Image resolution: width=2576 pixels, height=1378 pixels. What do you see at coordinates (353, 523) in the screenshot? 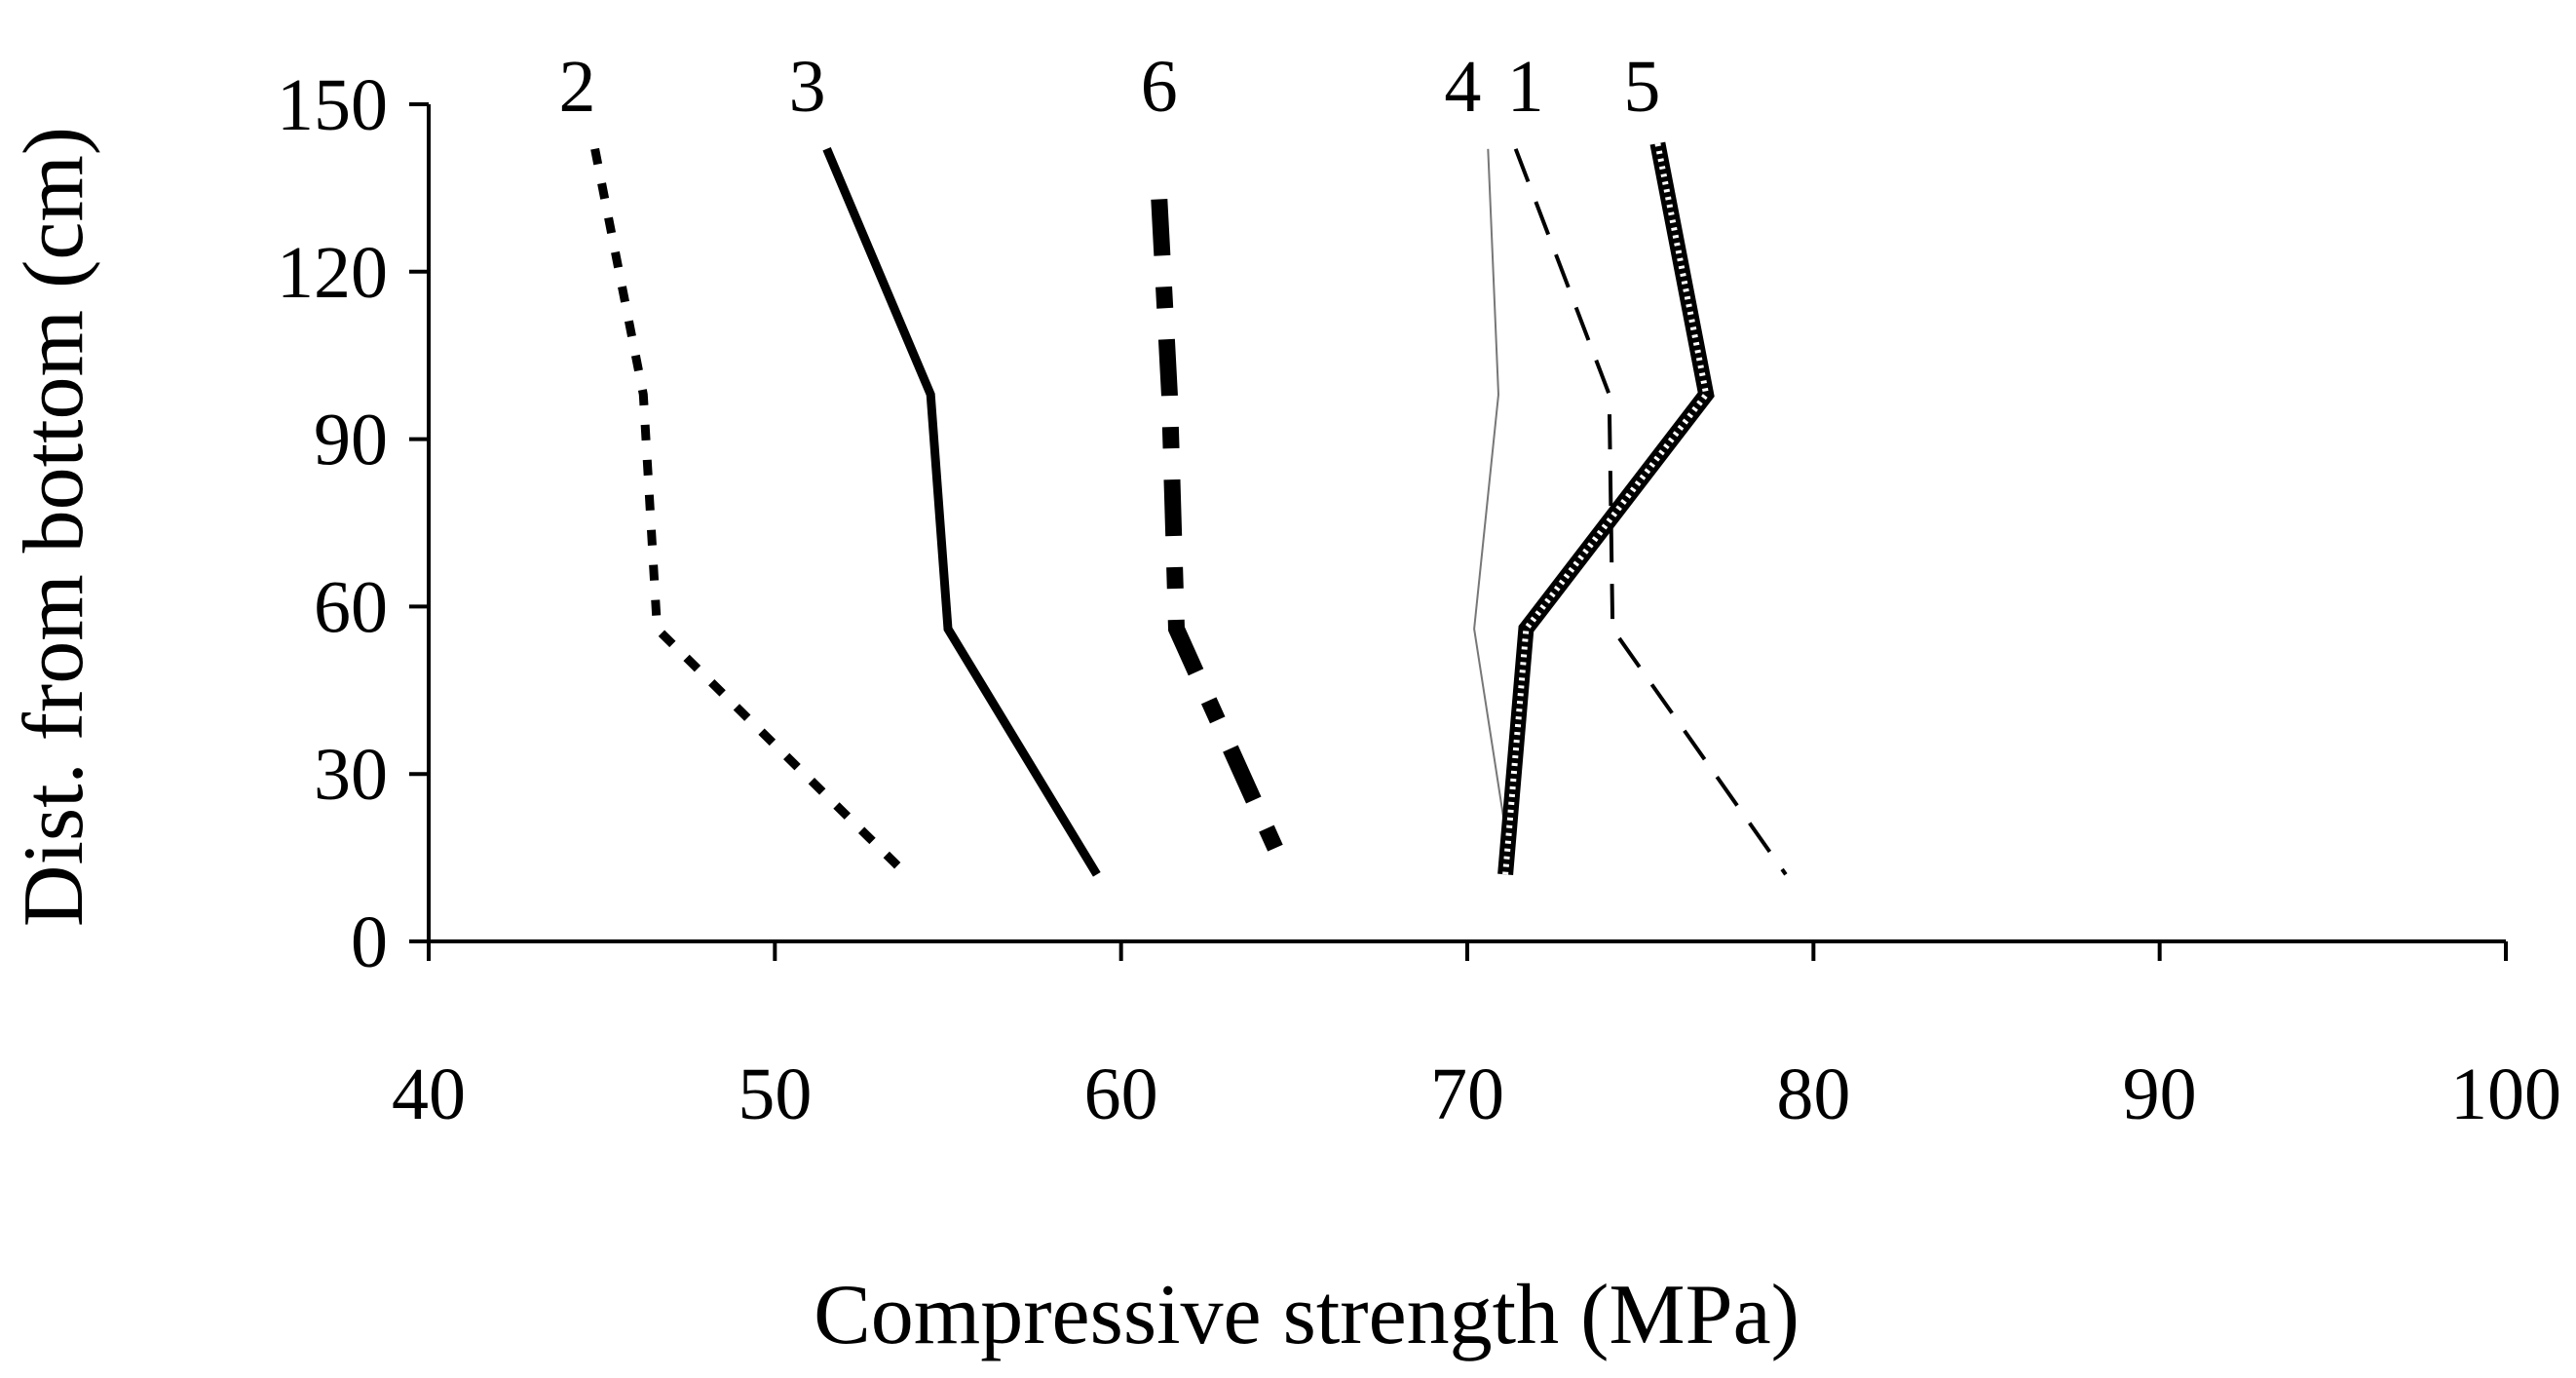
I see `y-axis-ticks: 0 30 60 90 120 150` at bounding box center [353, 523].